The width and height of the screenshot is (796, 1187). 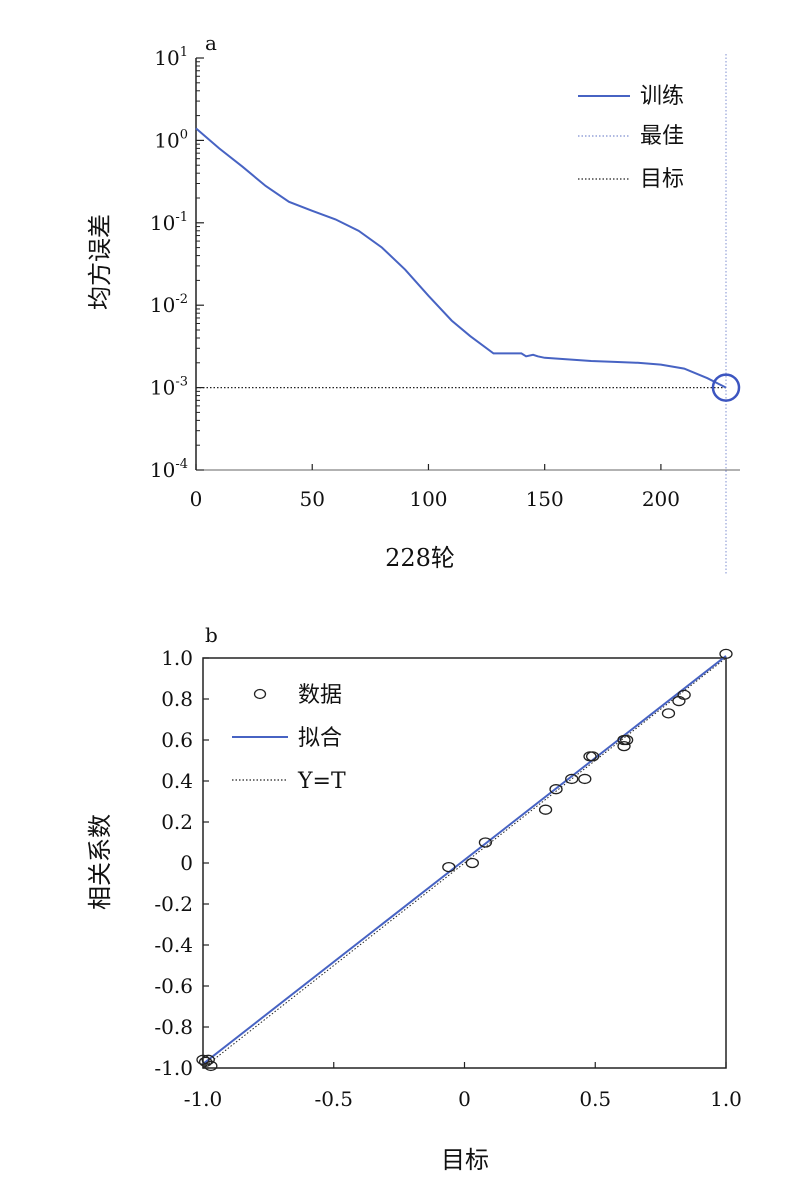 I want to click on panel-a-x-tick-label: 0, so click(x=196, y=499).